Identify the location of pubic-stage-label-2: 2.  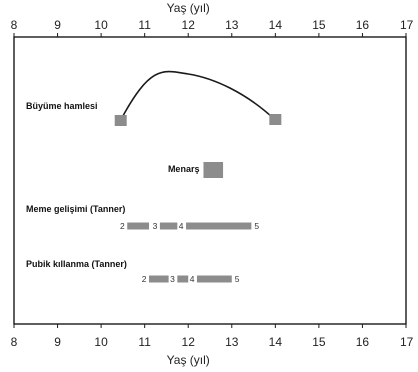
(144, 279).